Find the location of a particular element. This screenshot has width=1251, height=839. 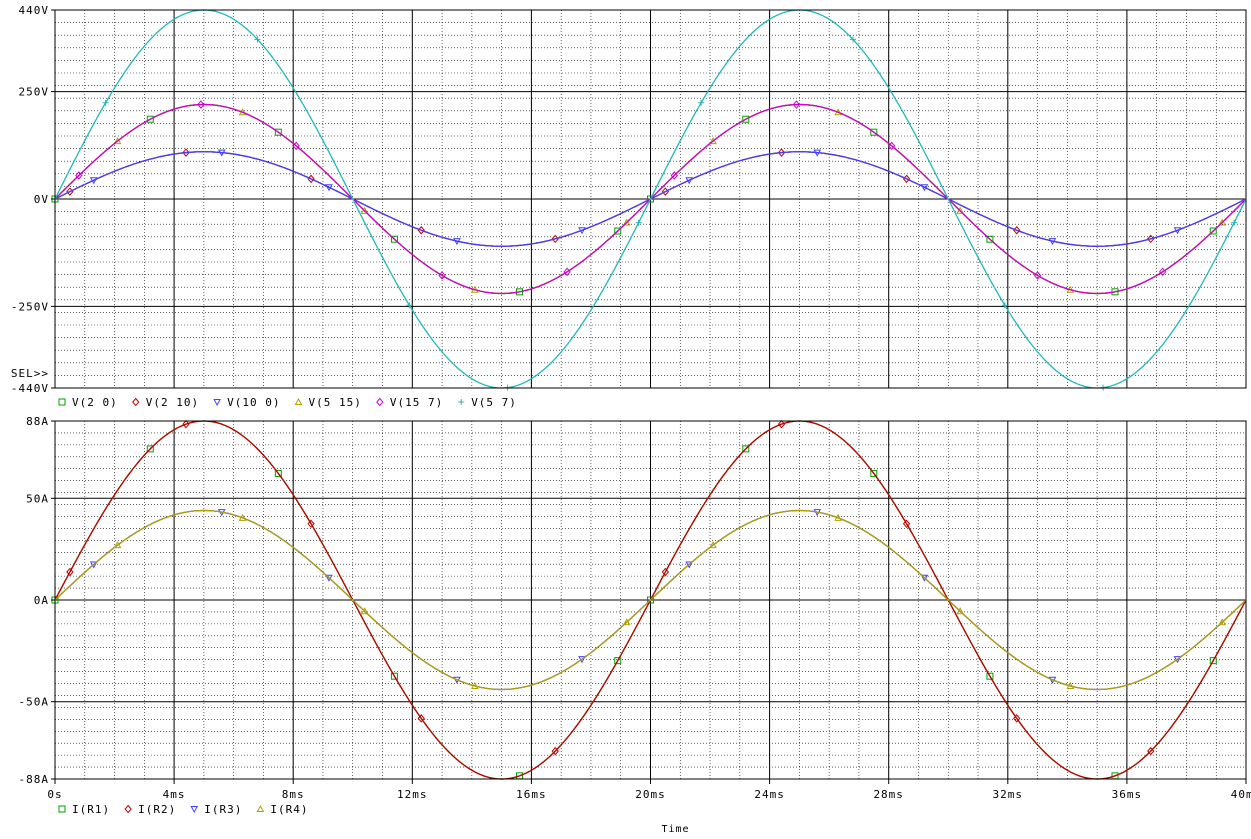

x-tick-label: 4ms is located at coordinates (174, 794).